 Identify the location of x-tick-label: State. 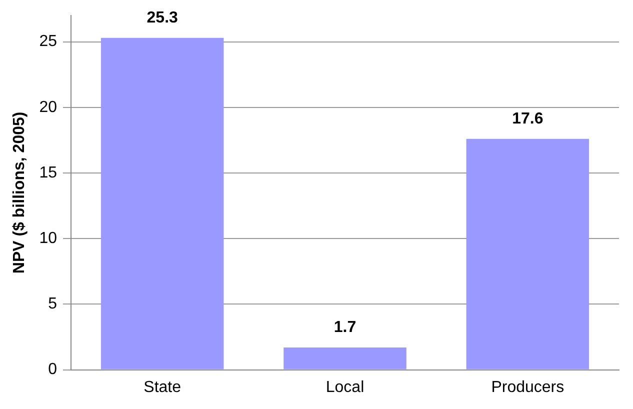
(163, 387).